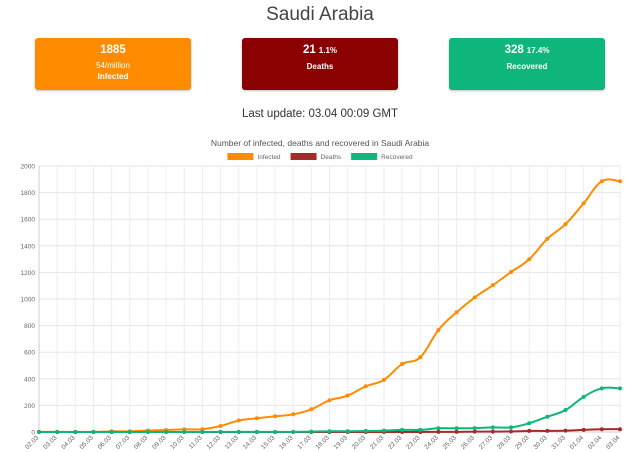 This screenshot has height=452, width=640. Describe the element at coordinates (450, 442) in the screenshot. I see `x-tick-label: 25.03` at that location.